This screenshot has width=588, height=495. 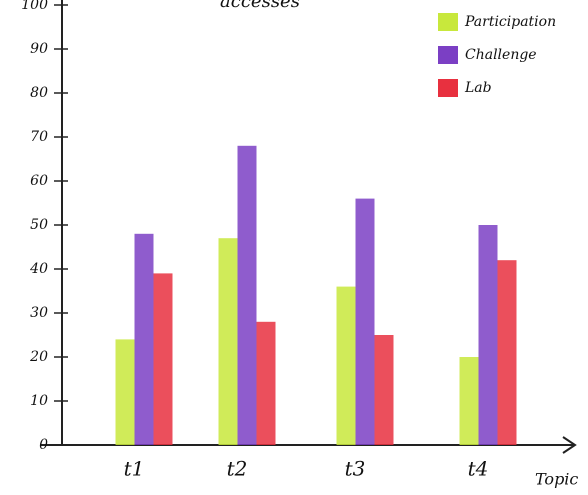 I want to click on y-tick-label: 0, so click(x=43, y=445).